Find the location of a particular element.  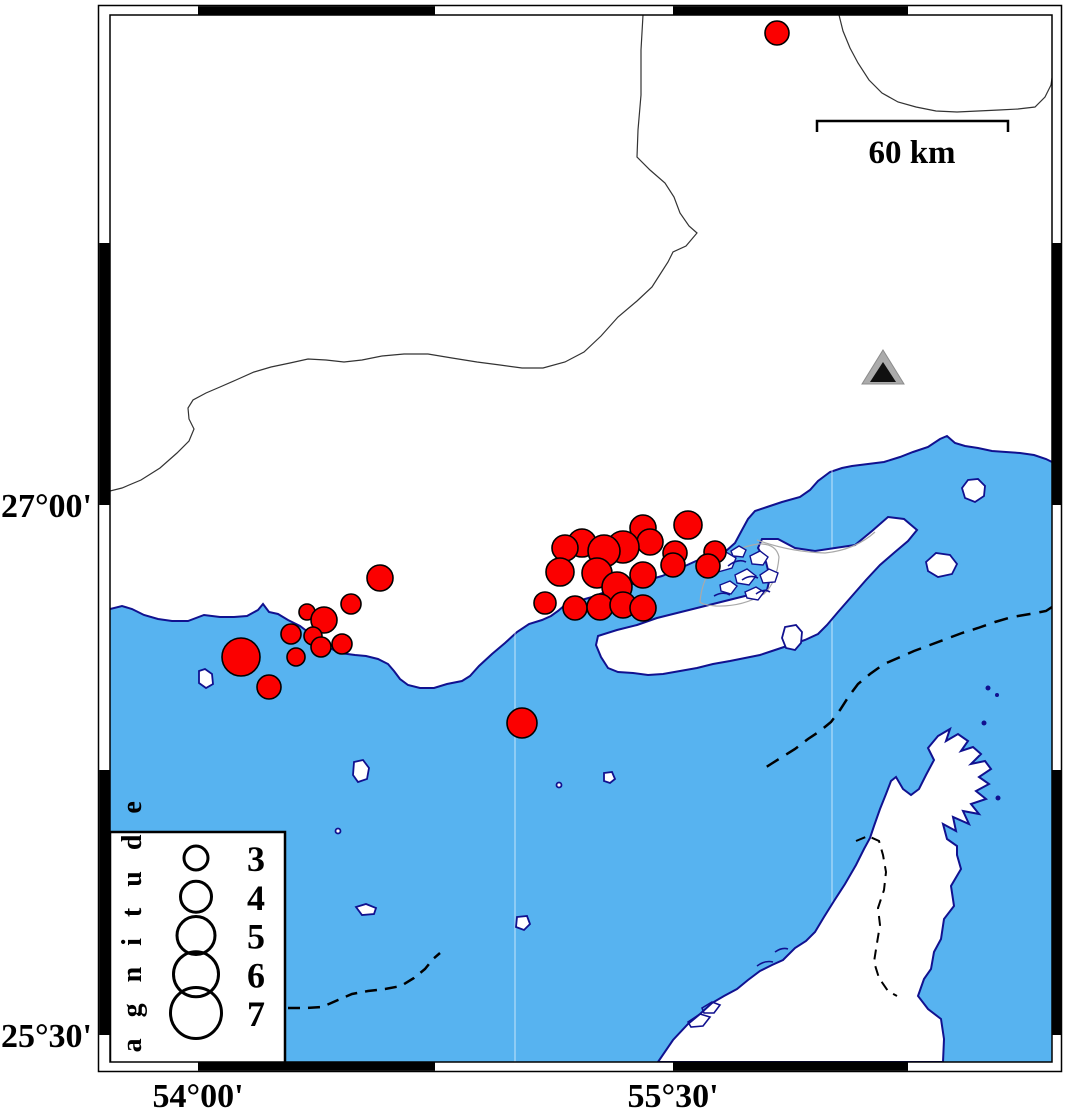

scale-bar: 60 km is located at coordinates (912, 145).